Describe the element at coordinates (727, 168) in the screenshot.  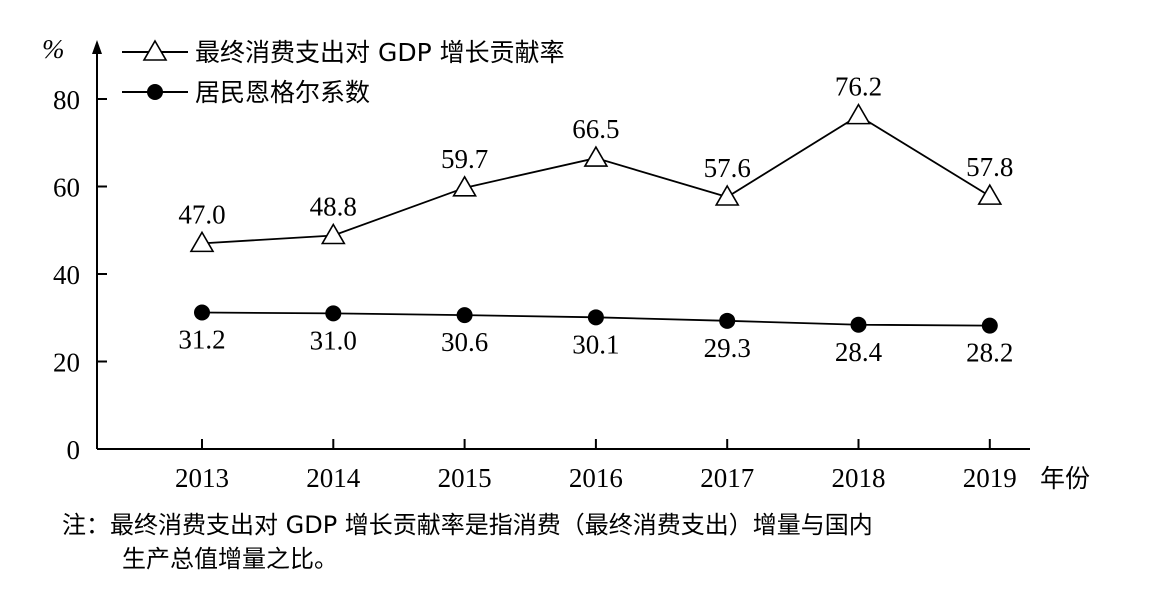
I see `data-label: 57.6` at that location.